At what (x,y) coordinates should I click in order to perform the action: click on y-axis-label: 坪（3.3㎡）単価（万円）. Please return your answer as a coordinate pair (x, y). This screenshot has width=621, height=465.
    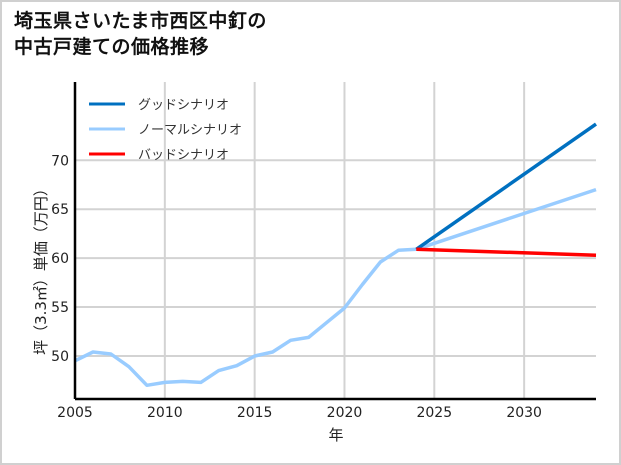
    Looking at the image, I should click on (41, 268).